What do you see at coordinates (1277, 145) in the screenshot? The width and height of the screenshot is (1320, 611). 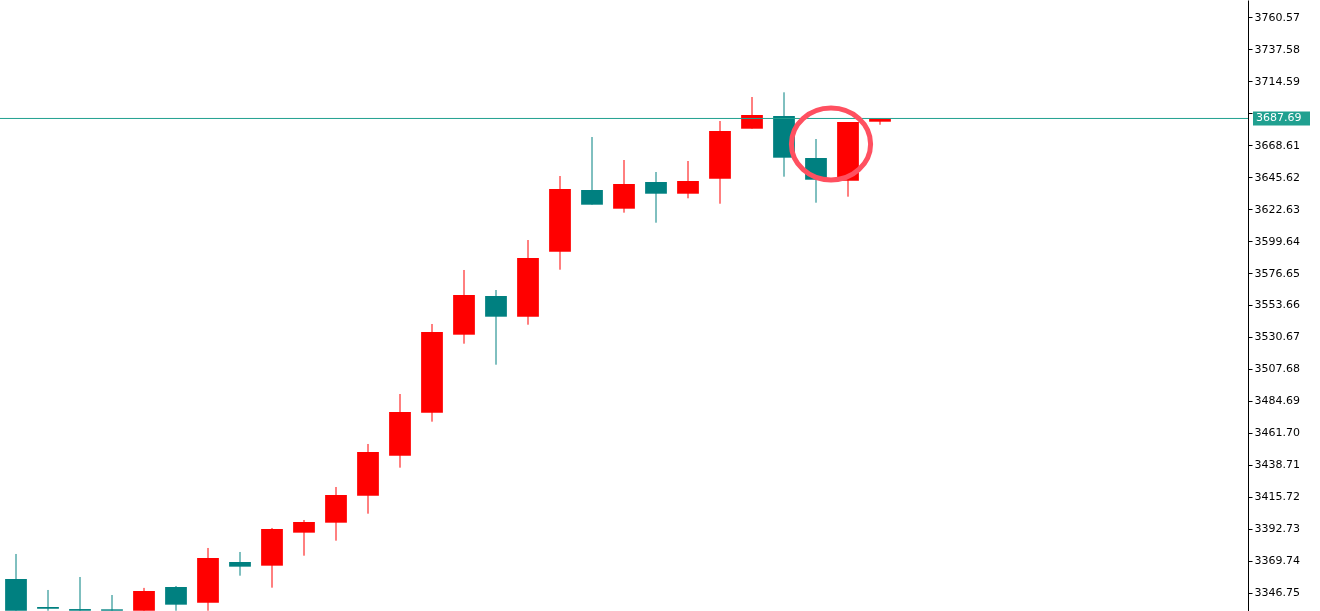 I see `y-tick-label: 3668.61` at bounding box center [1277, 145].